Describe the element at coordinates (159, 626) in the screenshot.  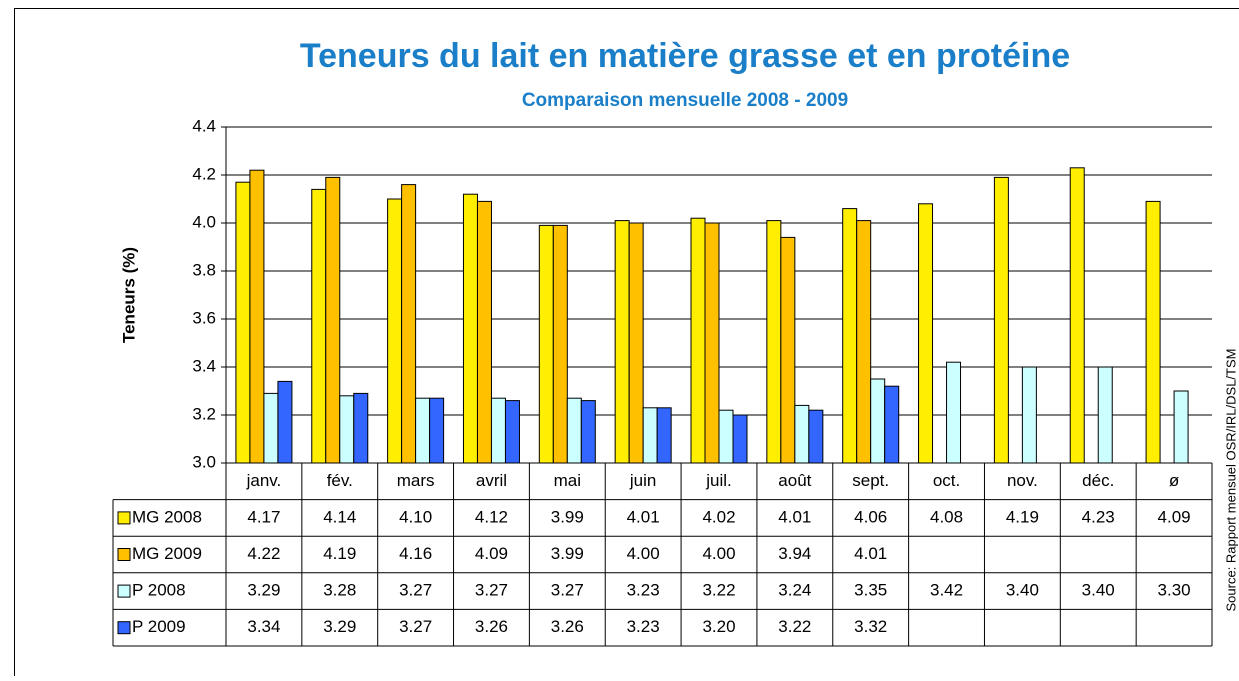
I see `legend-label: P 2009` at that location.